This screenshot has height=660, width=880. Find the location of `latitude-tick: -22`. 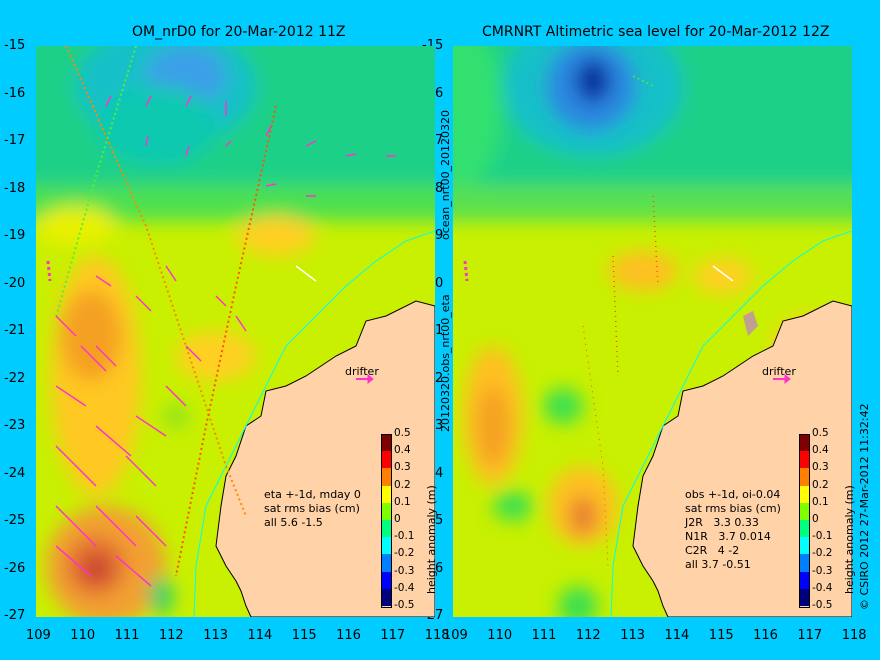

latitude-tick: -22 is located at coordinates (15, 378).